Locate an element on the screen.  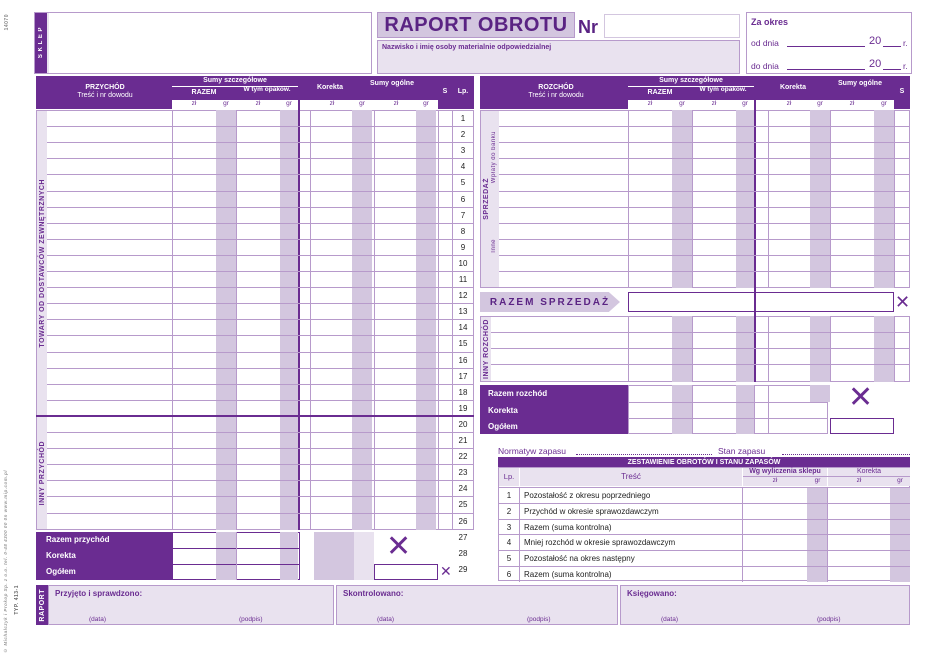
gr-3: gr is located at coordinates (362, 103).